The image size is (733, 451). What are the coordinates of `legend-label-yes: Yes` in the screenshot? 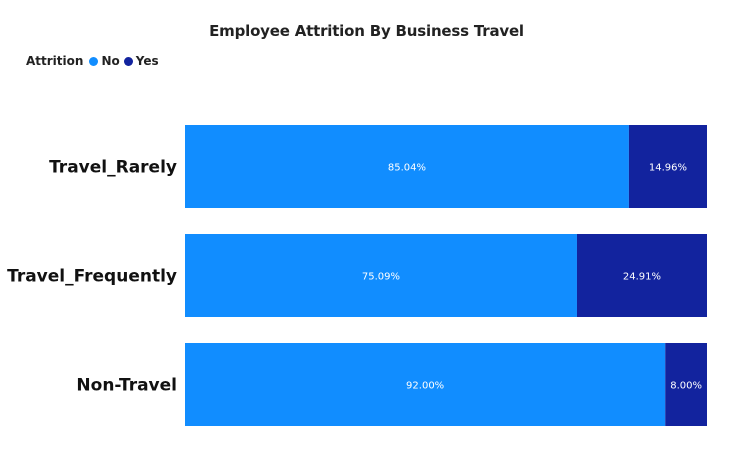 It's located at (147, 61).